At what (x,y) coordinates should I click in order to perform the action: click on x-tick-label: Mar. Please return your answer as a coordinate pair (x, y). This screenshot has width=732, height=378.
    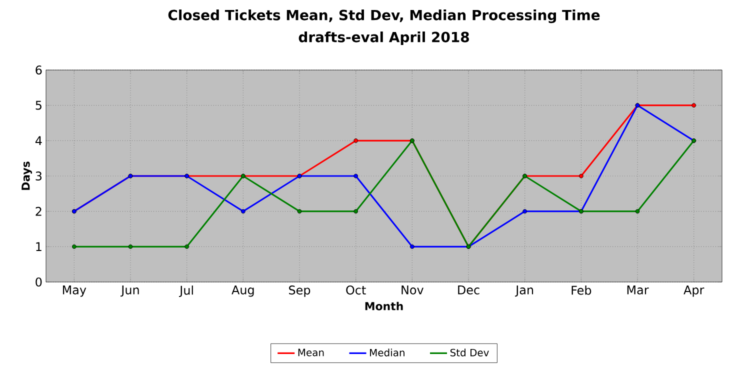
    Looking at the image, I should click on (638, 290).